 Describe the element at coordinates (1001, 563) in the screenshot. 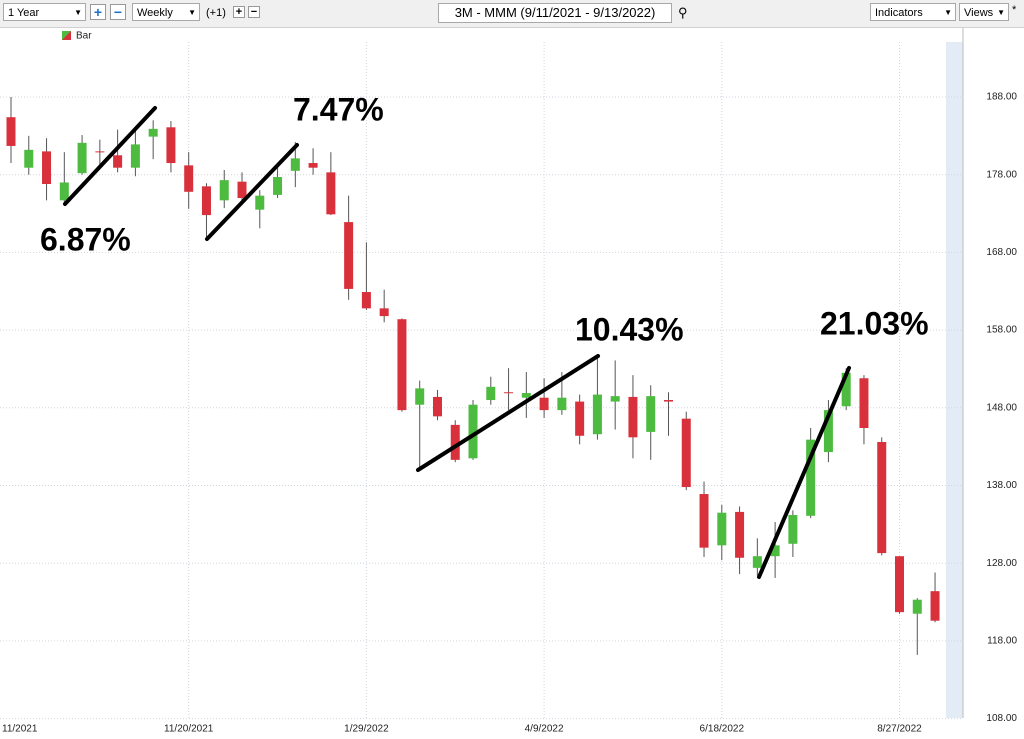

I see `y-tick-label: 128.00` at that location.